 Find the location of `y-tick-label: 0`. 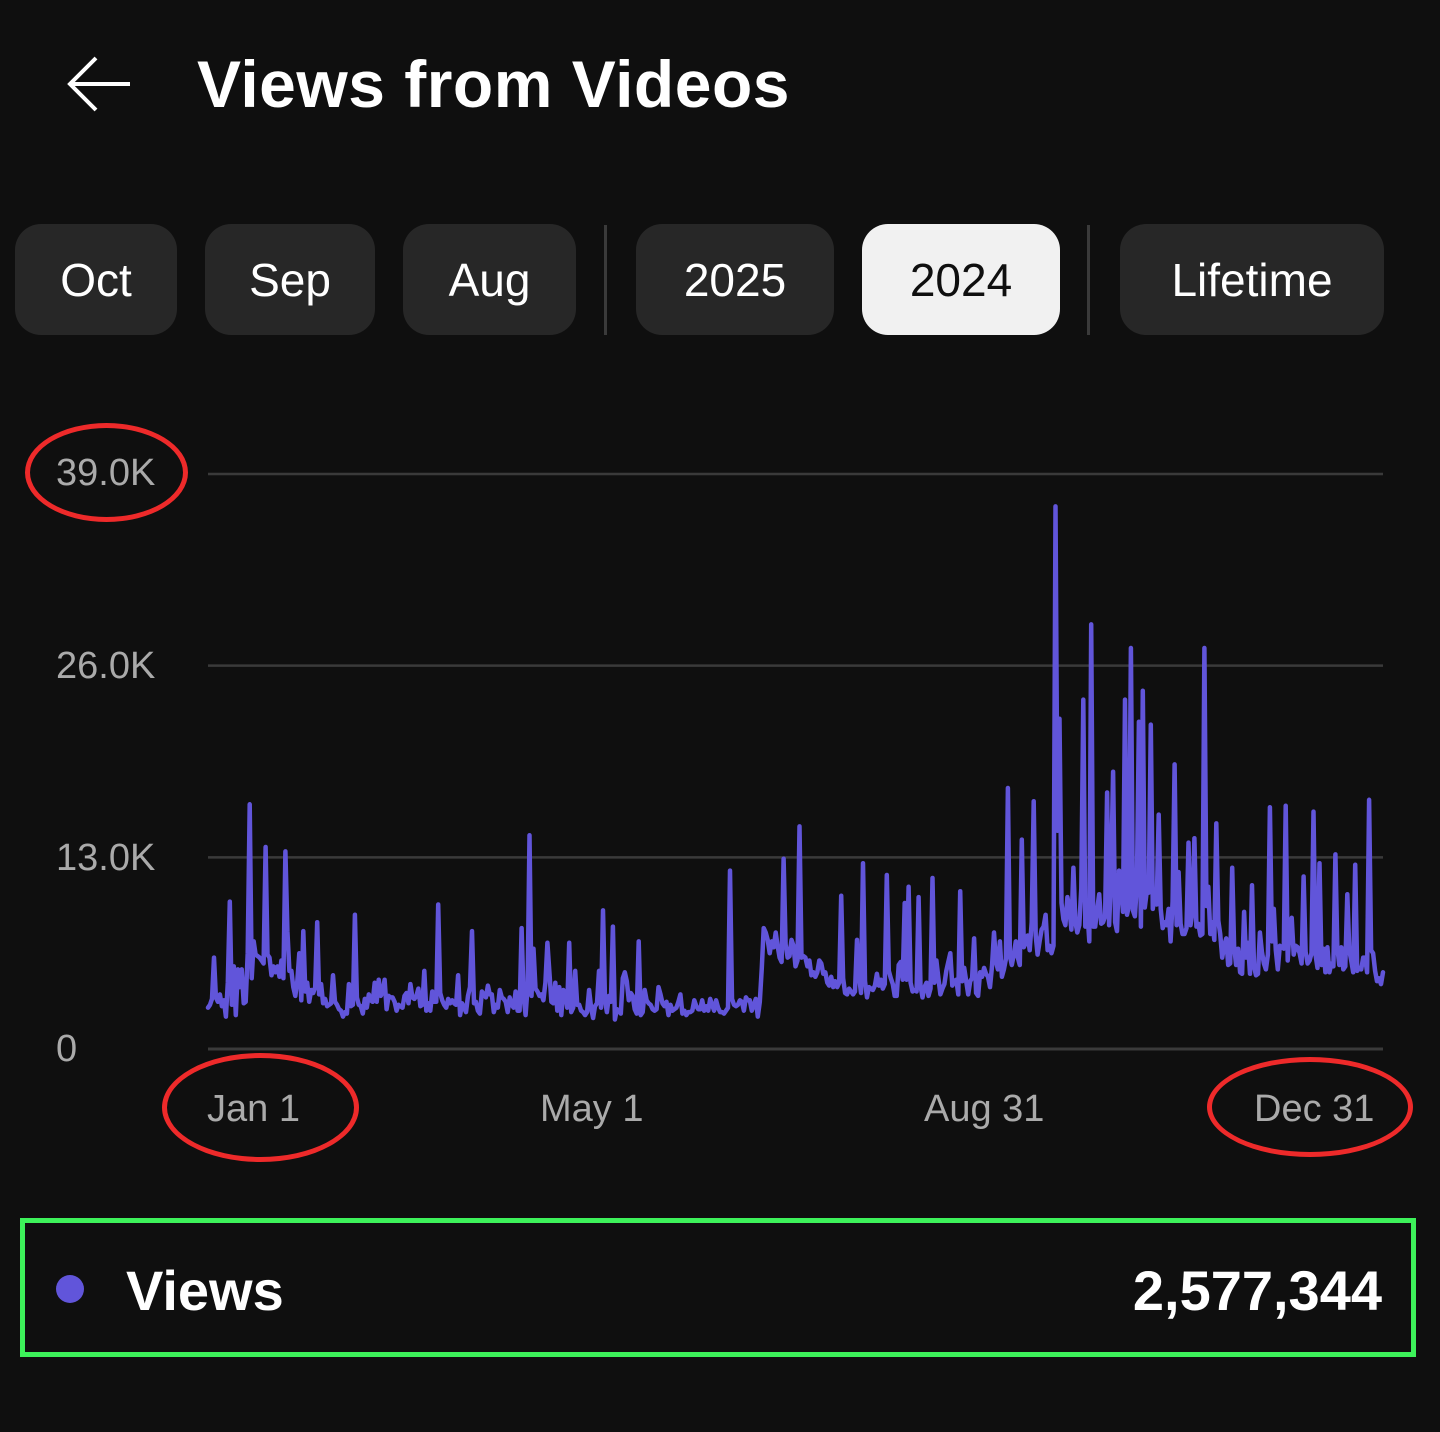

y-tick-label: 0 is located at coordinates (67, 1049).